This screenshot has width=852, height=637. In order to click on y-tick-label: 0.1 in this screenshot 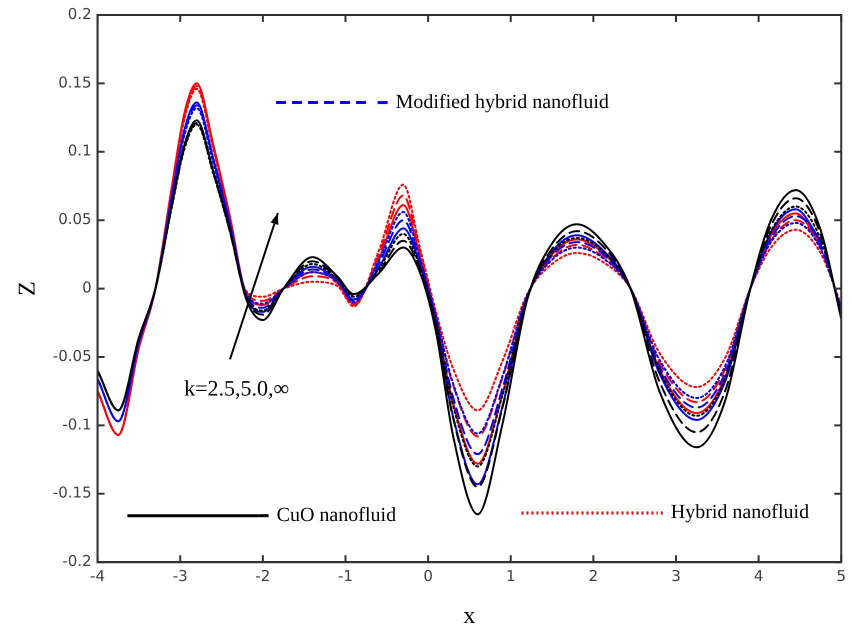, I will do `click(80, 151)`.